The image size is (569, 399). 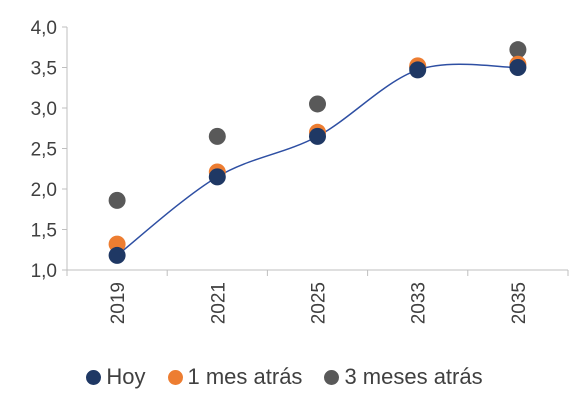 I want to click on legend-item-hoy: Hoy, so click(x=116, y=377).